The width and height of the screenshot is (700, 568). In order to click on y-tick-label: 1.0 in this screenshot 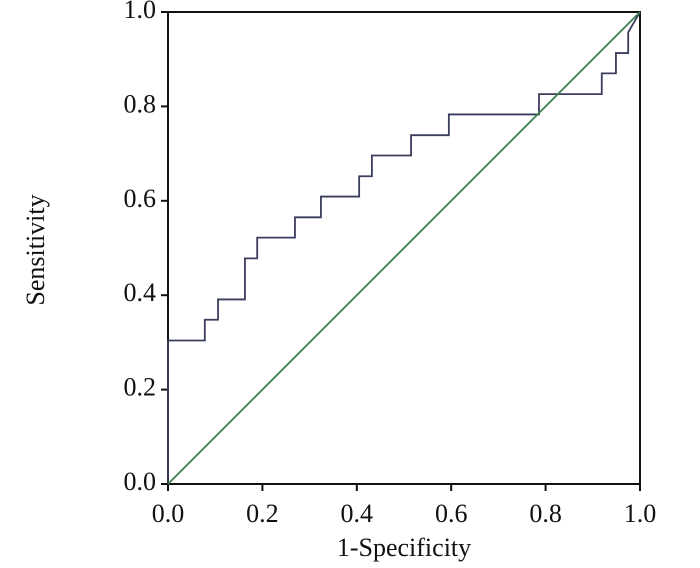, I will do `click(140, 12)`.